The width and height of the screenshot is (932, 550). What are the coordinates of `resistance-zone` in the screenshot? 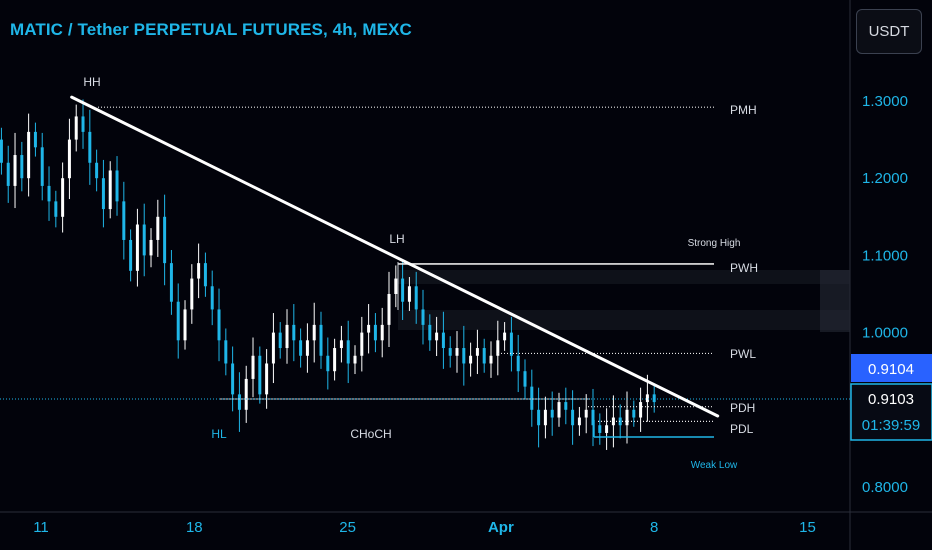 It's located at (624, 277).